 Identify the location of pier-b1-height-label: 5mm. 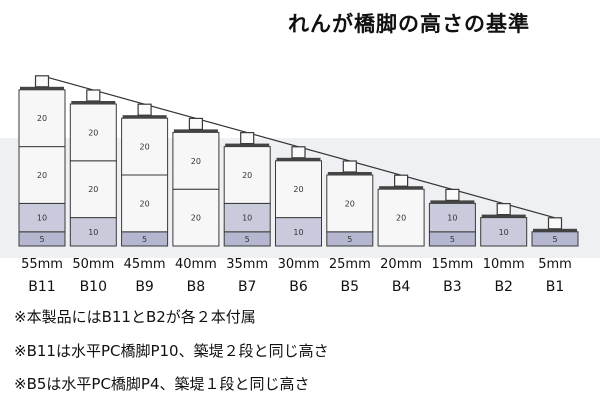
(555, 264).